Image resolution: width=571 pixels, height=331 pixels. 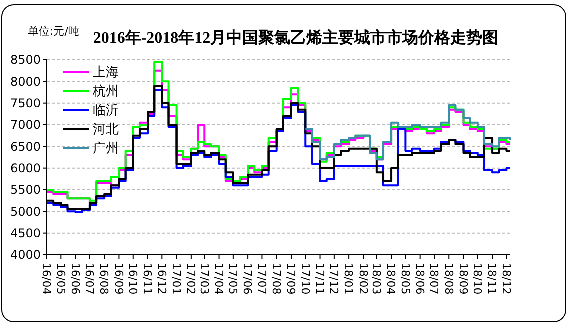 I want to click on legend-label: 广州, so click(x=106, y=149).